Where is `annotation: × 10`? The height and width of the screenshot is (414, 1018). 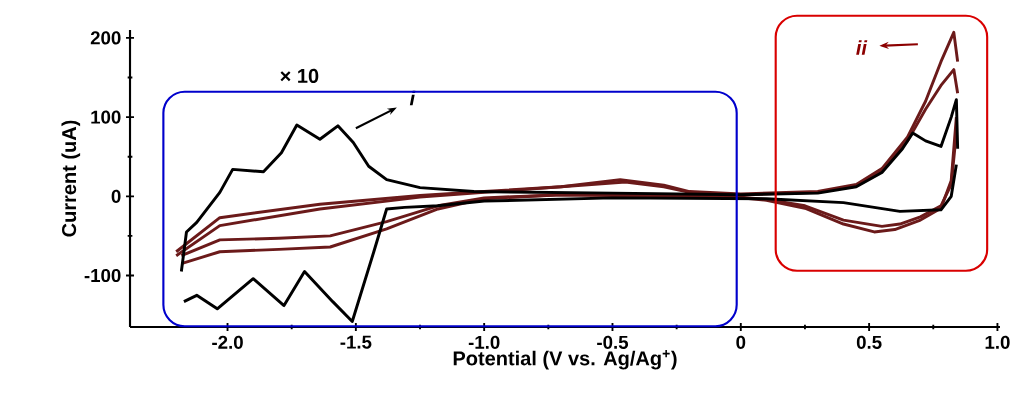 annotation: × 10 is located at coordinates (299, 76).